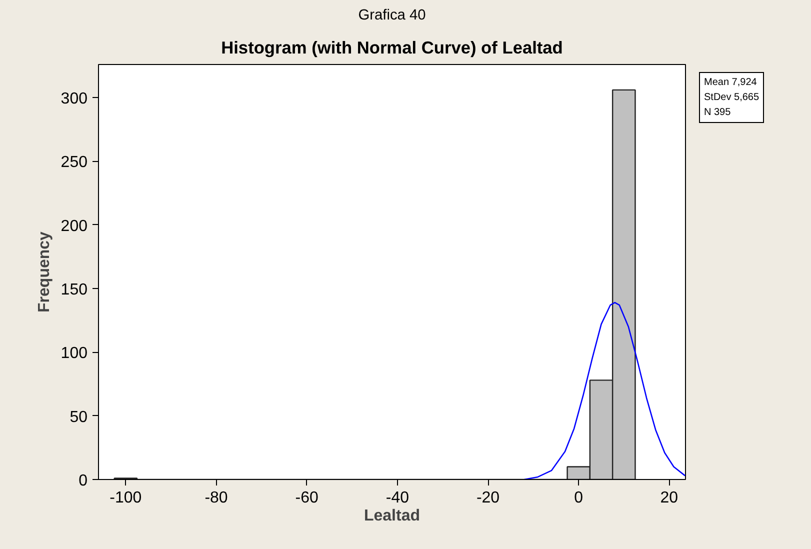  Describe the element at coordinates (74, 353) in the screenshot. I see `y-tick-label: 100` at that location.